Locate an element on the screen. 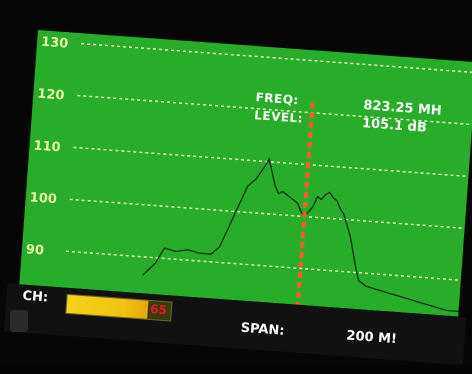  y-tick-label: 90 is located at coordinates (34, 250).